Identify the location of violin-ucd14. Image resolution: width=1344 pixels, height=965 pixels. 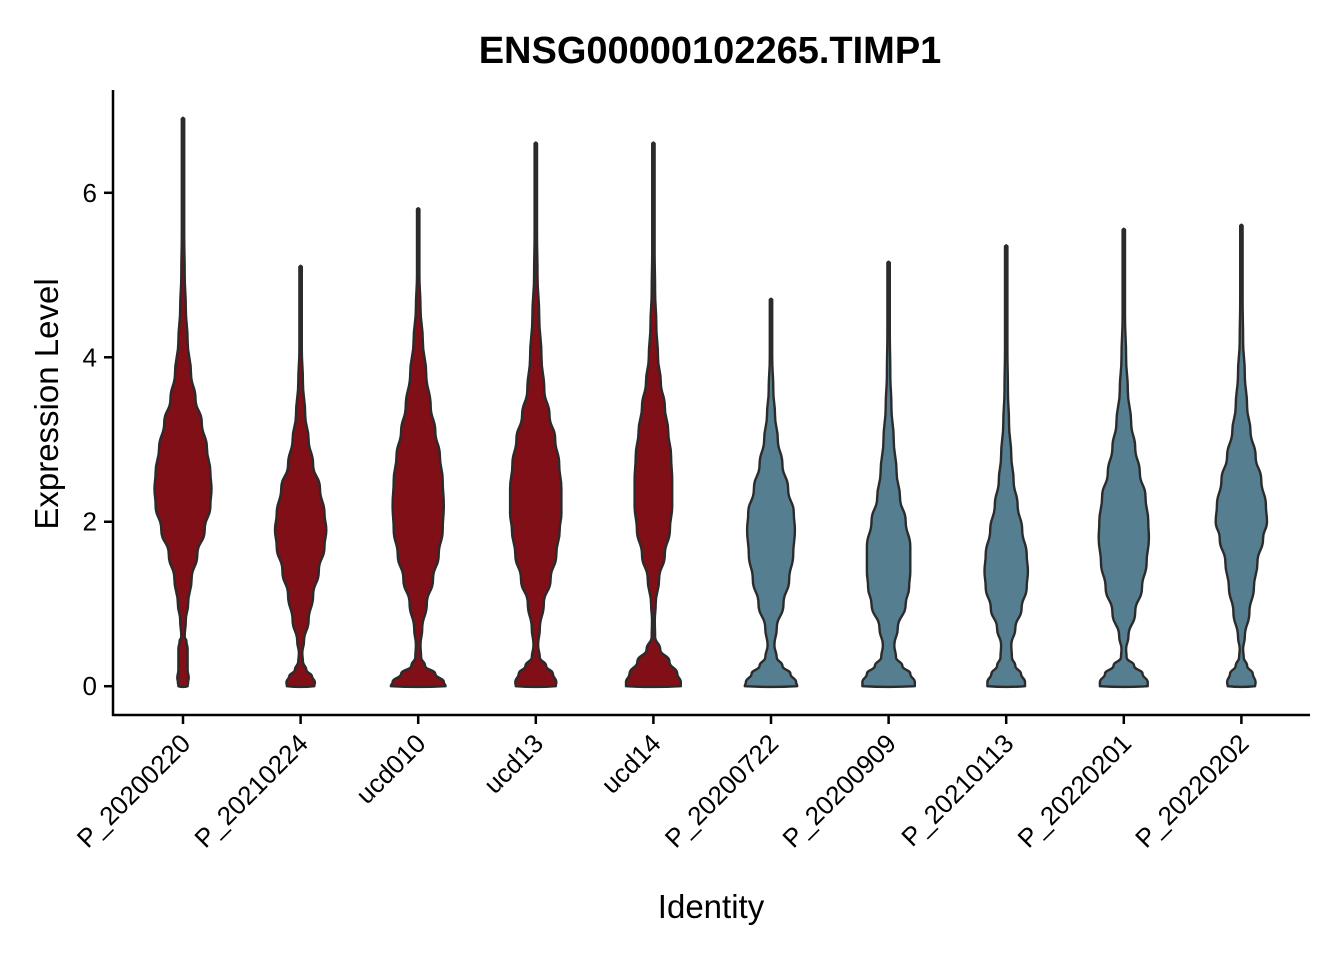
(653, 415).